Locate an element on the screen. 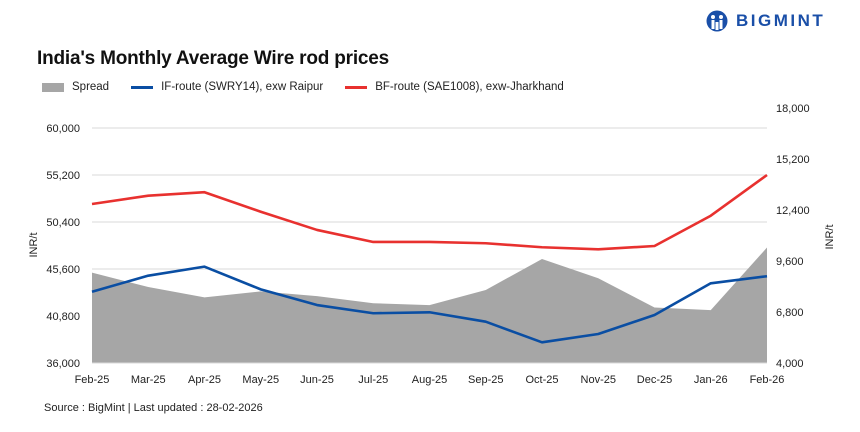 Image resolution: width=860 pixels, height=432 pixels. legend-label-spread: Spread is located at coordinates (91, 87).